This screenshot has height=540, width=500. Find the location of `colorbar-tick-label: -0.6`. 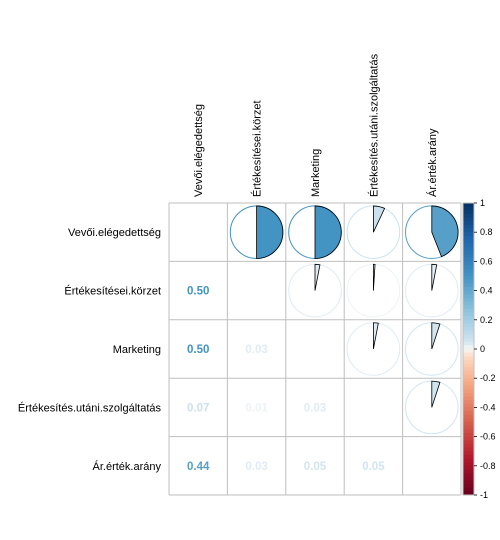

colorbar-tick-label: -0.6 is located at coordinates (488, 437).